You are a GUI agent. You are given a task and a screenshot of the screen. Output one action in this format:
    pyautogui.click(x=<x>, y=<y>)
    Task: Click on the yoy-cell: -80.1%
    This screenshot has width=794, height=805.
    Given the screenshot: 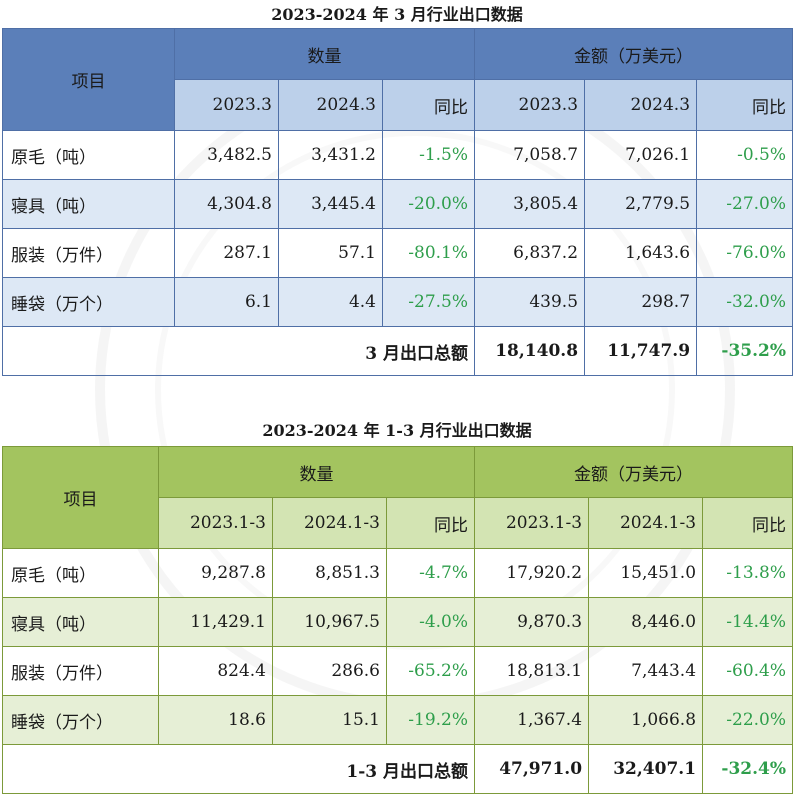 What is the action you would take?
    pyautogui.click(x=428, y=253)
    